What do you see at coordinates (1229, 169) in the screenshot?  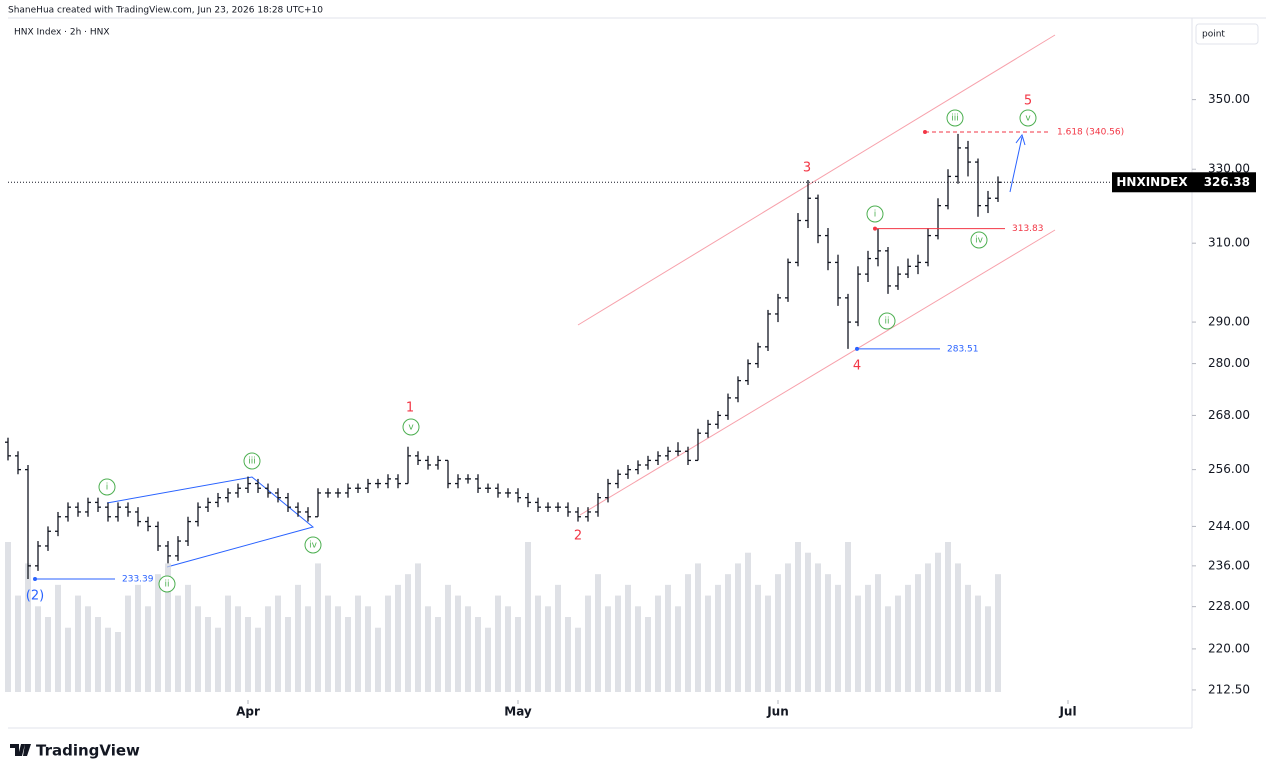 I see `y-tick-label: 330.00` at bounding box center [1229, 169].